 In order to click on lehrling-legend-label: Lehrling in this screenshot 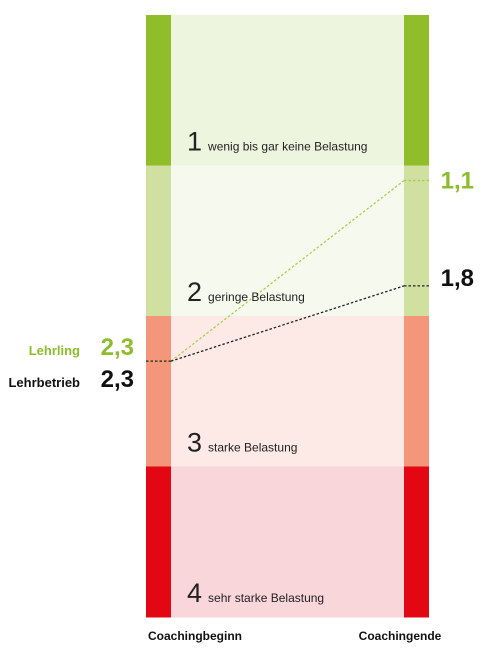, I will do `click(54, 350)`.